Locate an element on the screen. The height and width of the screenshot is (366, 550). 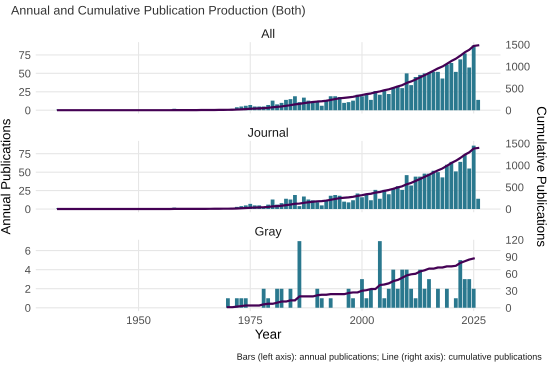
y2-axis-title: Cumulative Publications is located at coordinates (542, 176).